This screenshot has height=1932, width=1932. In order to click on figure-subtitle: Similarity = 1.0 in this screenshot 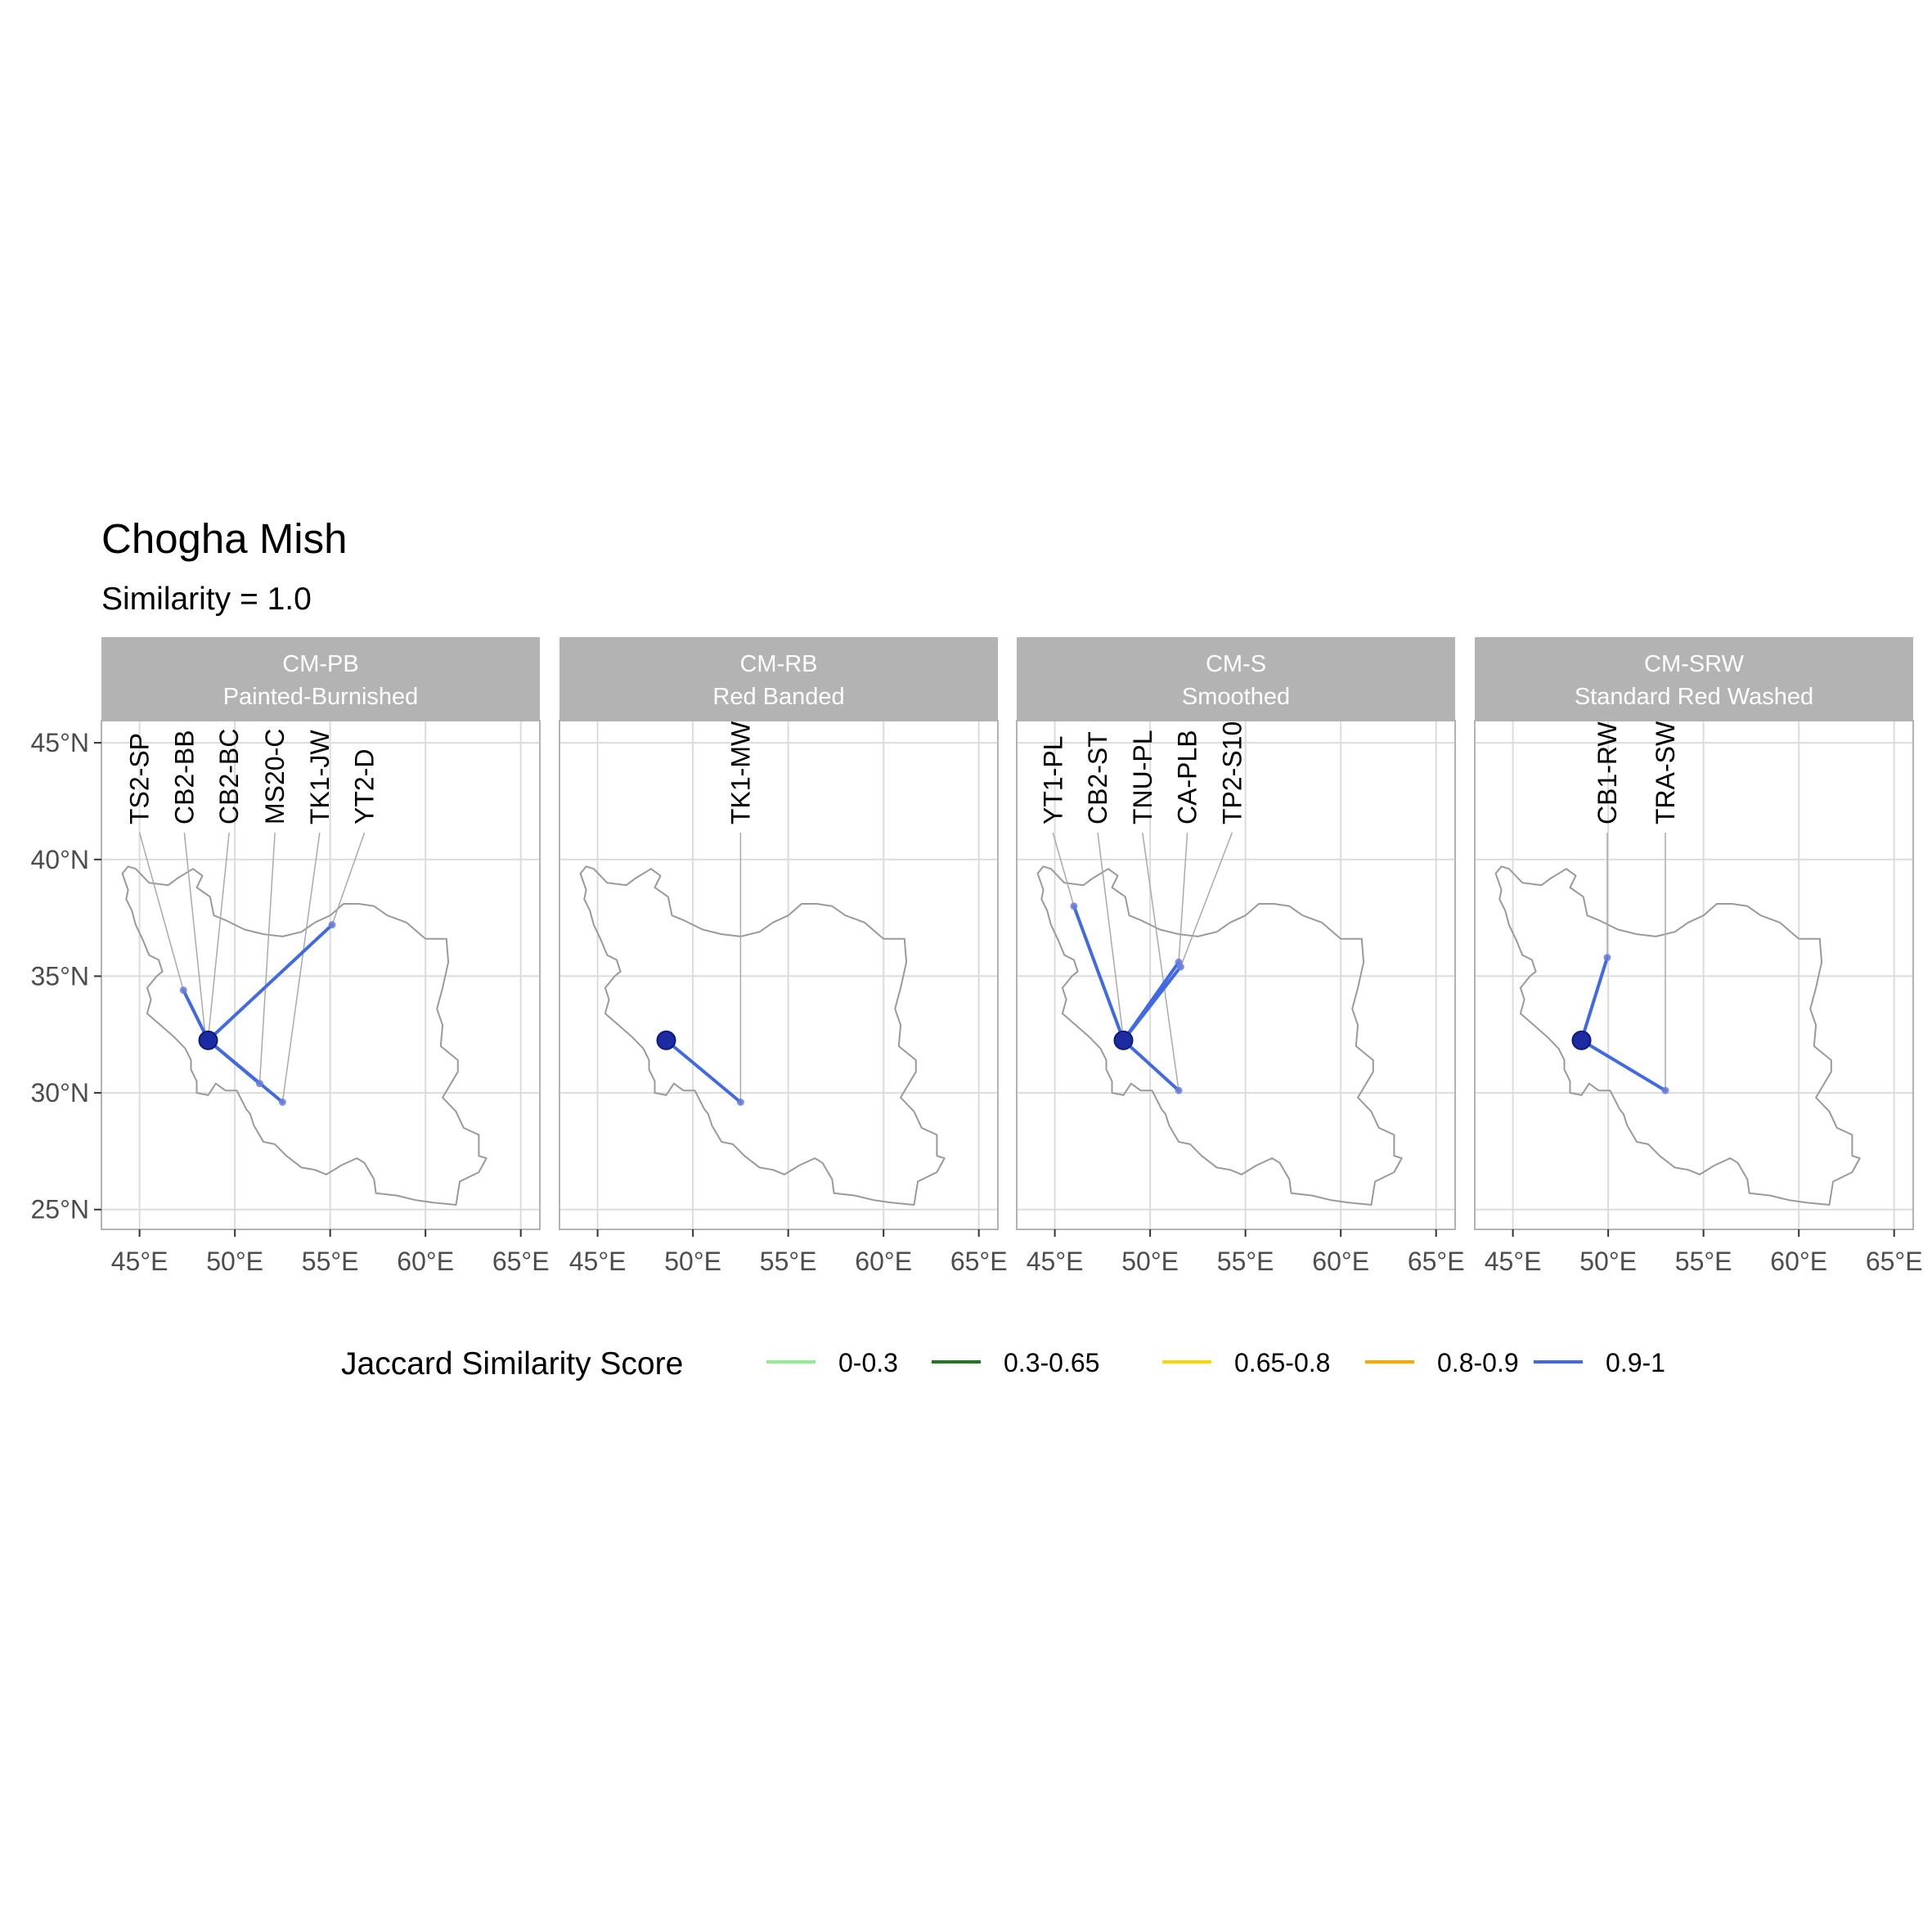, I will do `click(207, 599)`.